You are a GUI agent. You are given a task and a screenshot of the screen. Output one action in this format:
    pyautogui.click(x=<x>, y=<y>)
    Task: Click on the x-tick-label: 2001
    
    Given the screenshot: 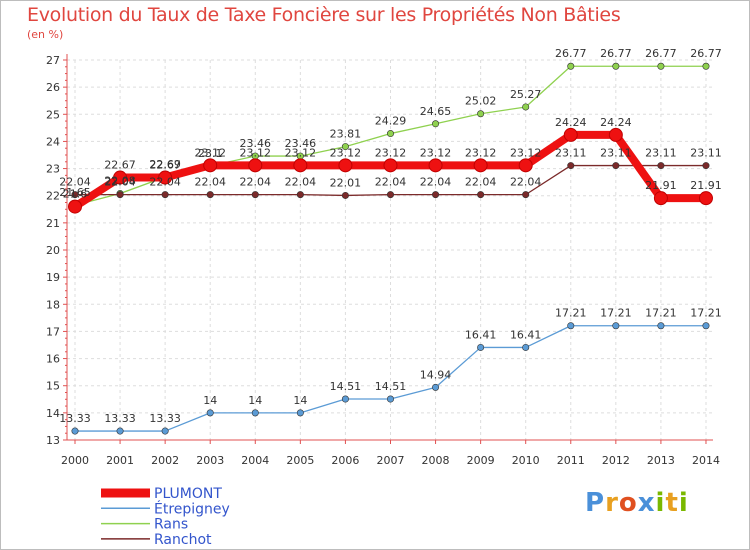 What is the action you would take?
    pyautogui.click(x=120, y=460)
    